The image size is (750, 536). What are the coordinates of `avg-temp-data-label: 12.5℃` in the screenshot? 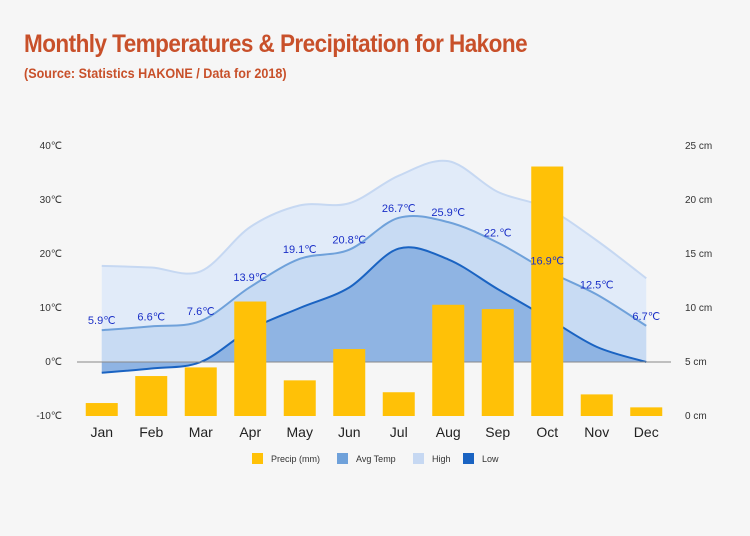 It's located at (597, 286).